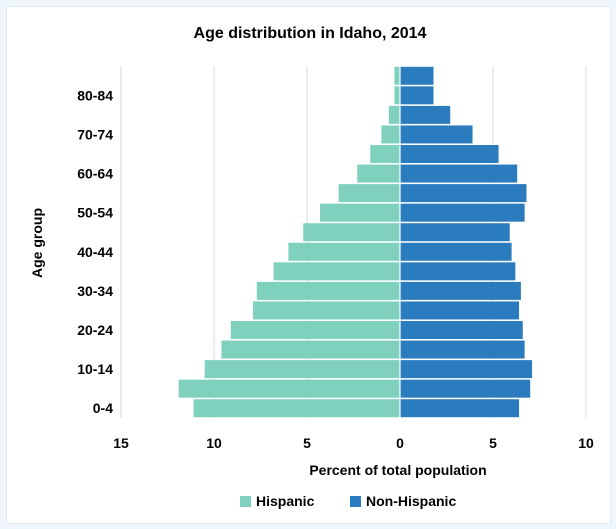 Image resolution: width=616 pixels, height=529 pixels. Describe the element at coordinates (95, 291) in the screenshot. I see `y-tick-label-30-34: 30-34` at that location.